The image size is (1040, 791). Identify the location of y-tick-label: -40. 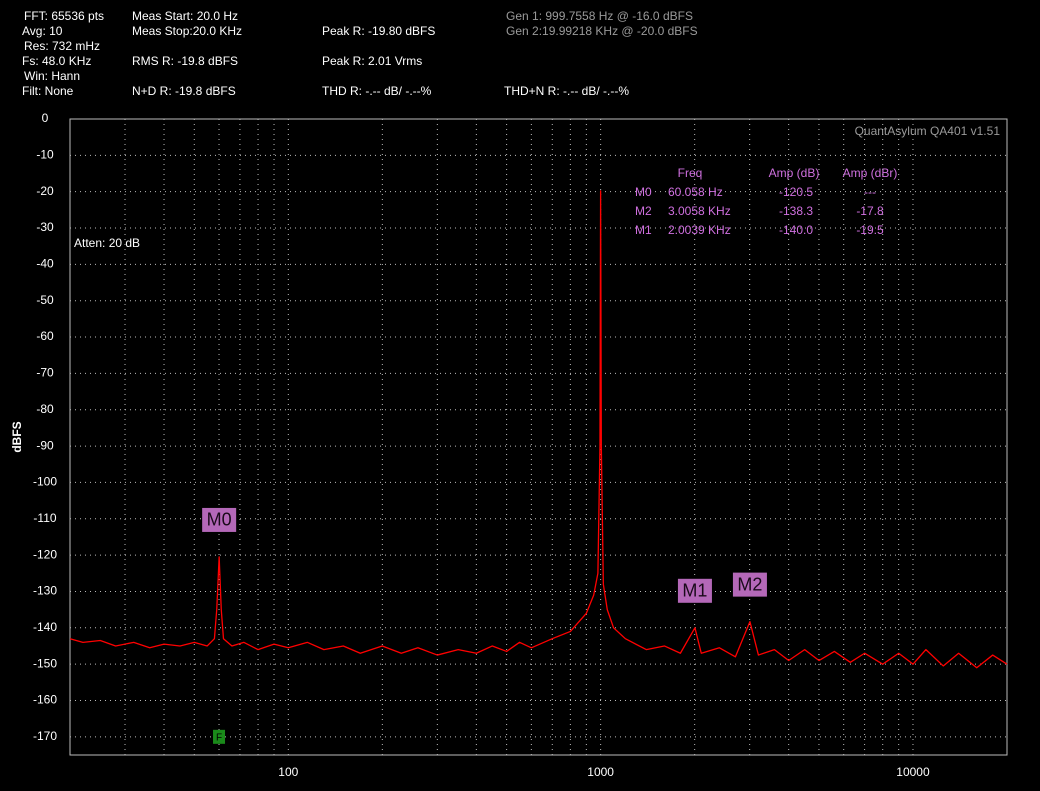
(45, 264).